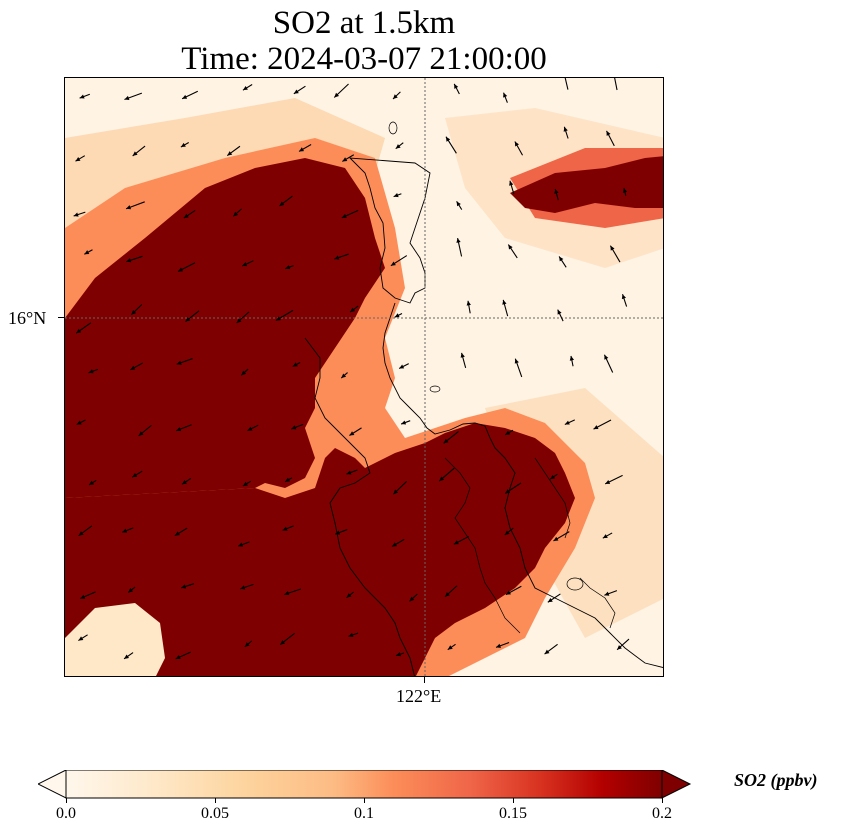 This screenshot has width=841, height=836. What do you see at coordinates (389, 230) in the screenshot?
I see `coastline-north` at bounding box center [389, 230].